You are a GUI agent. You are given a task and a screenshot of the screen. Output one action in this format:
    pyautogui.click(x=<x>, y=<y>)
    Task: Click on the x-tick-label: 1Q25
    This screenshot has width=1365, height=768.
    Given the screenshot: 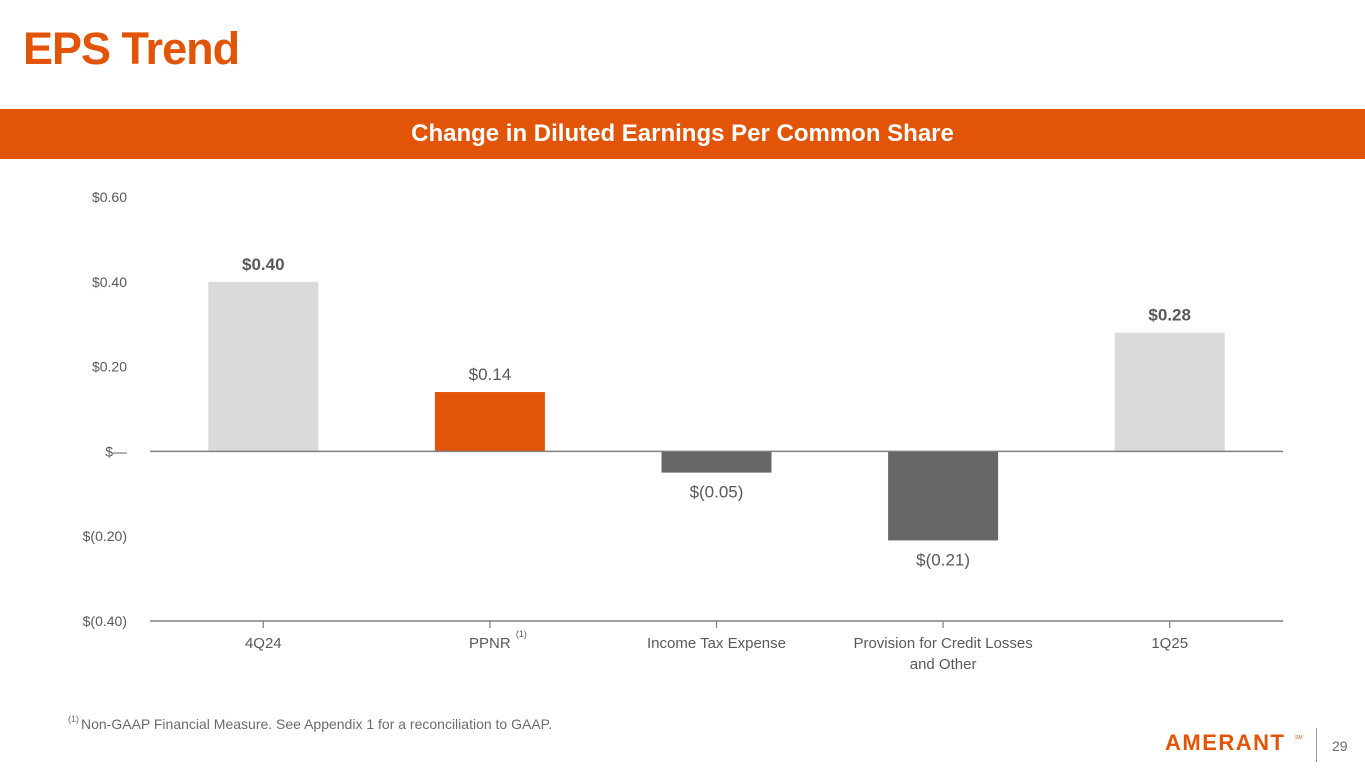 What is the action you would take?
    pyautogui.click(x=1169, y=643)
    